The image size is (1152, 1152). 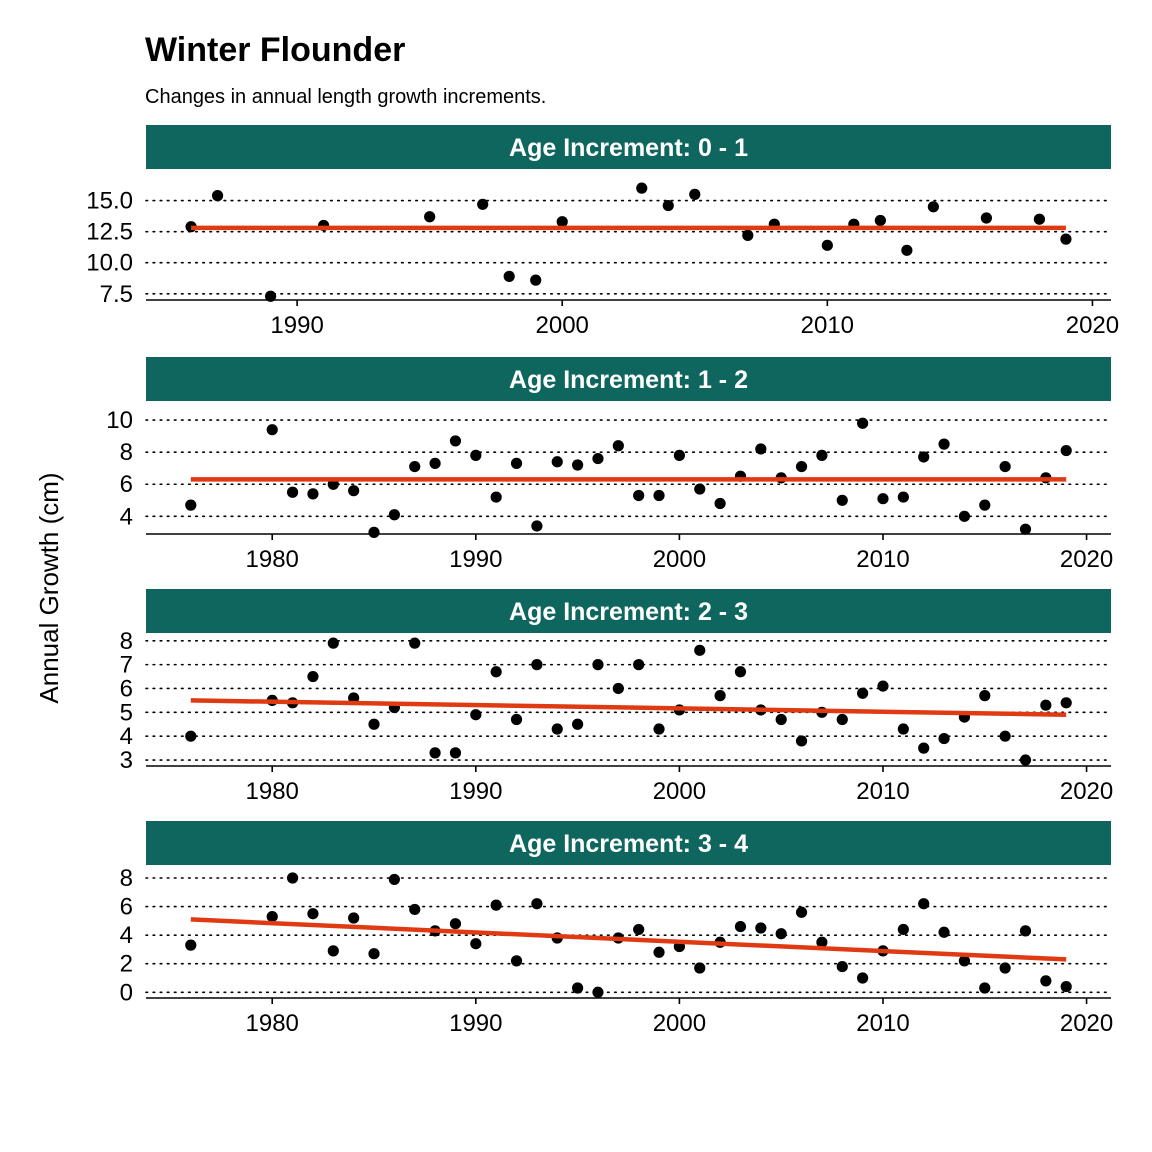 What do you see at coordinates (628, 844) in the screenshot?
I see `facet-strip-label: Age Increment: 3 - 4` at bounding box center [628, 844].